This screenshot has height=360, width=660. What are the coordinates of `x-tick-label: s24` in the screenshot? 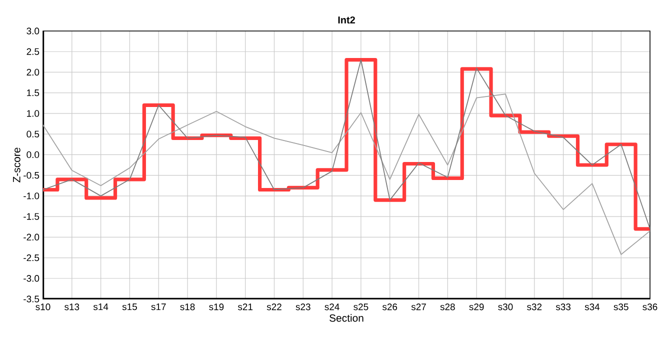 It's located at (332, 307).